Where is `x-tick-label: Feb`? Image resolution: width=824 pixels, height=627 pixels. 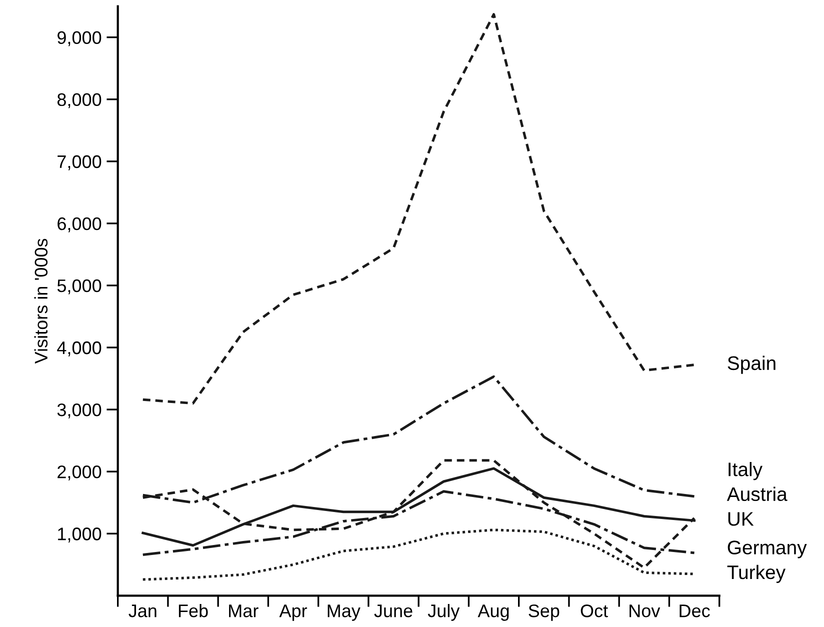
x-tick-label: Feb is located at coordinates (193, 611).